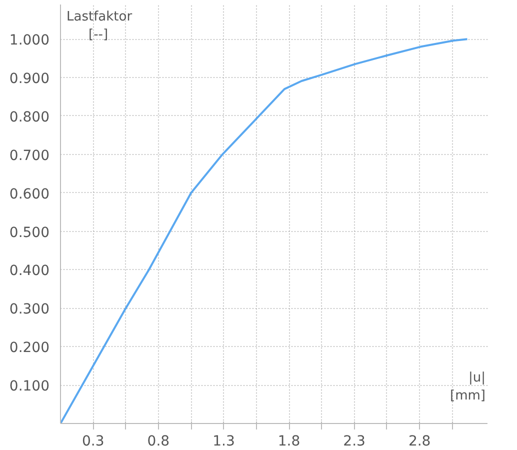  I want to click on x-tick-label: 2.3, so click(354, 442).